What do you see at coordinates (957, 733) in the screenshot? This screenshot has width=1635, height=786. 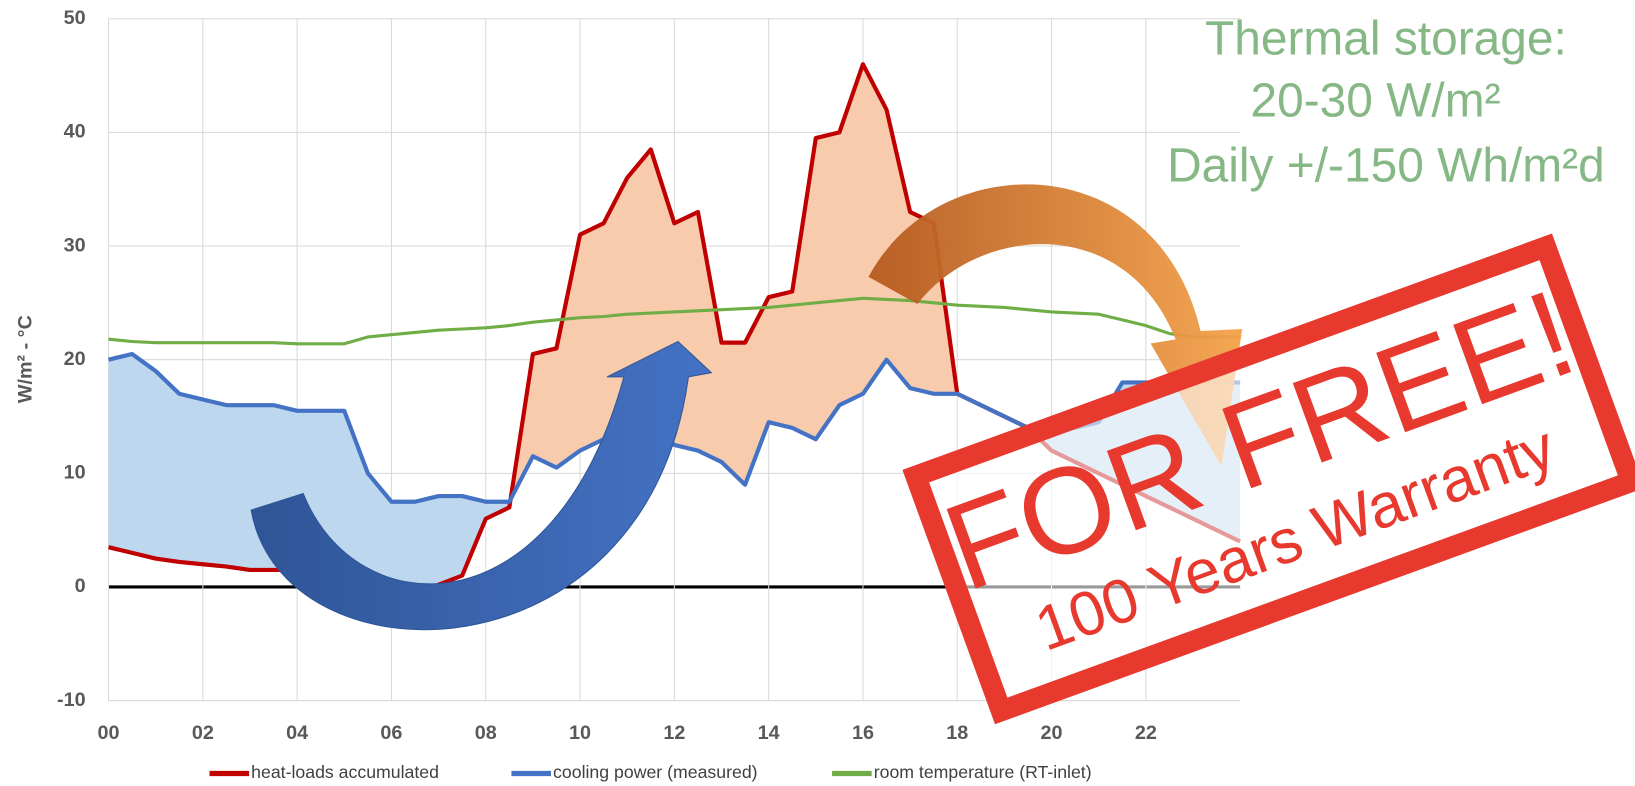 I see `x-tick-label: 18` at bounding box center [957, 733].